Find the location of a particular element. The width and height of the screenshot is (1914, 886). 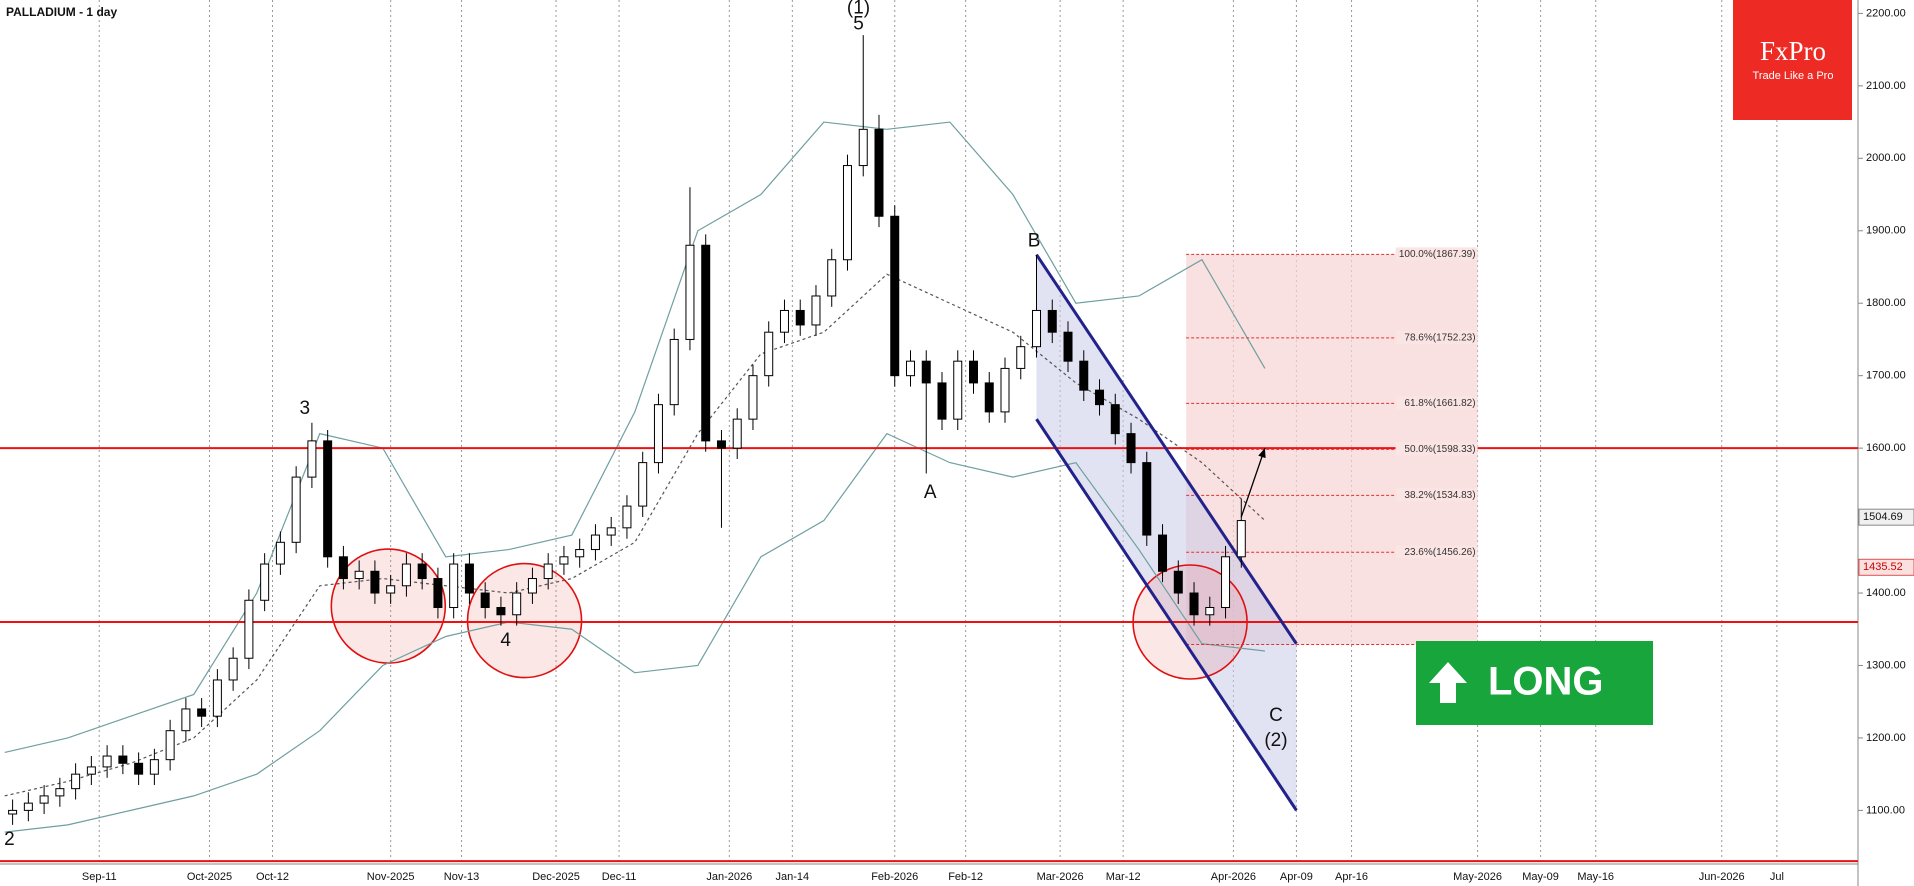

wave-label: B is located at coordinates (1034, 241).